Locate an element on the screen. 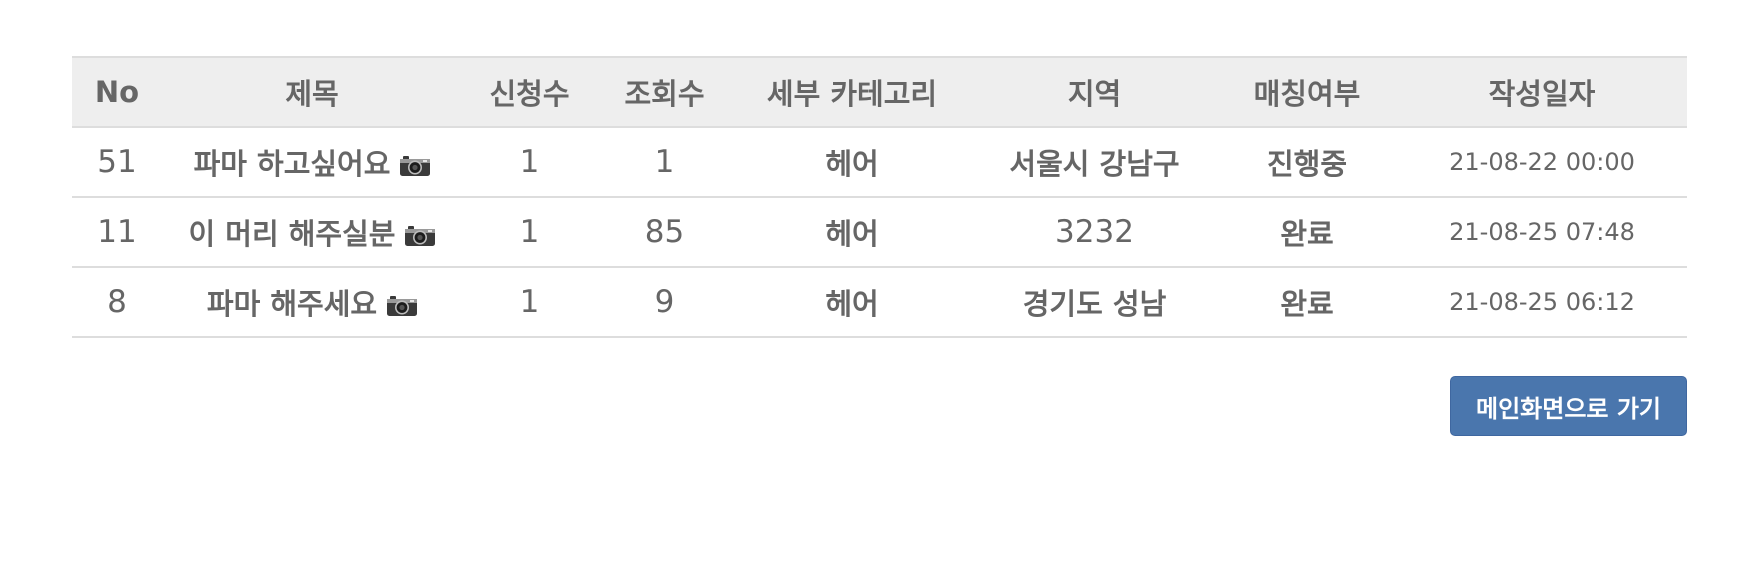 The image size is (1750, 566). cell-date: 21-08-22 00:00 is located at coordinates (1542, 162).